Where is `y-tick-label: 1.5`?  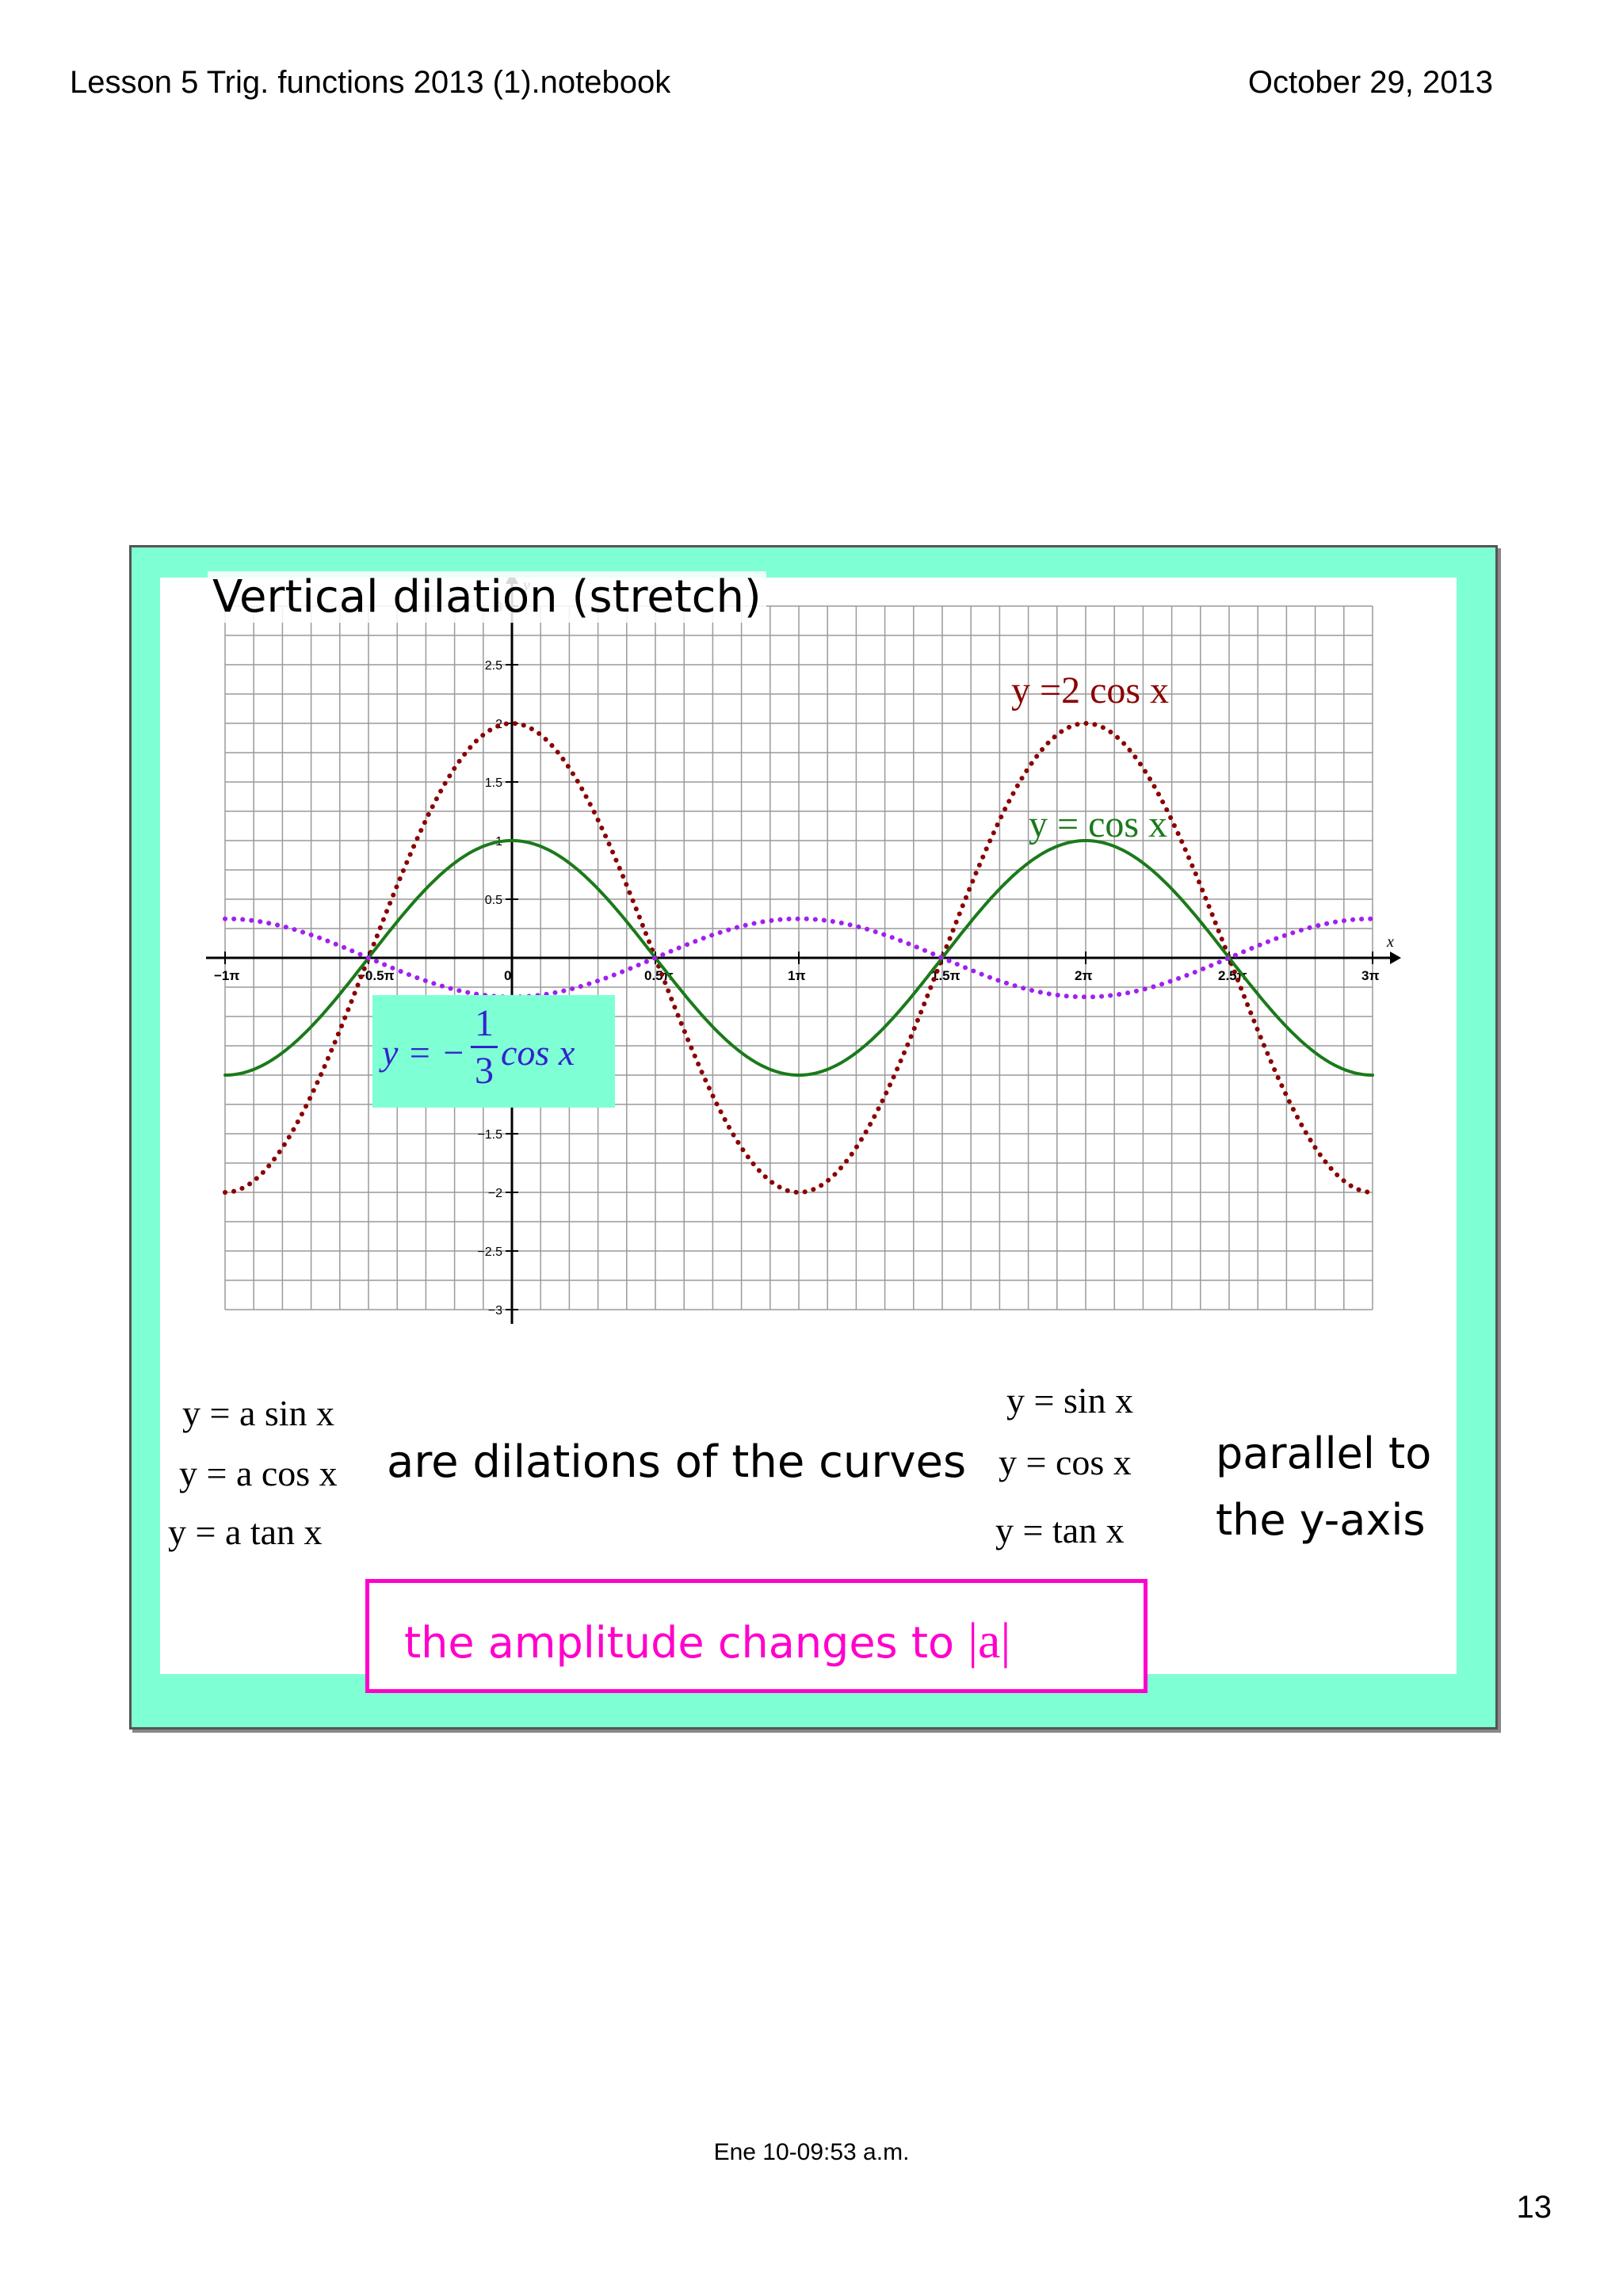 y-tick-label: 1.5 is located at coordinates (494, 783).